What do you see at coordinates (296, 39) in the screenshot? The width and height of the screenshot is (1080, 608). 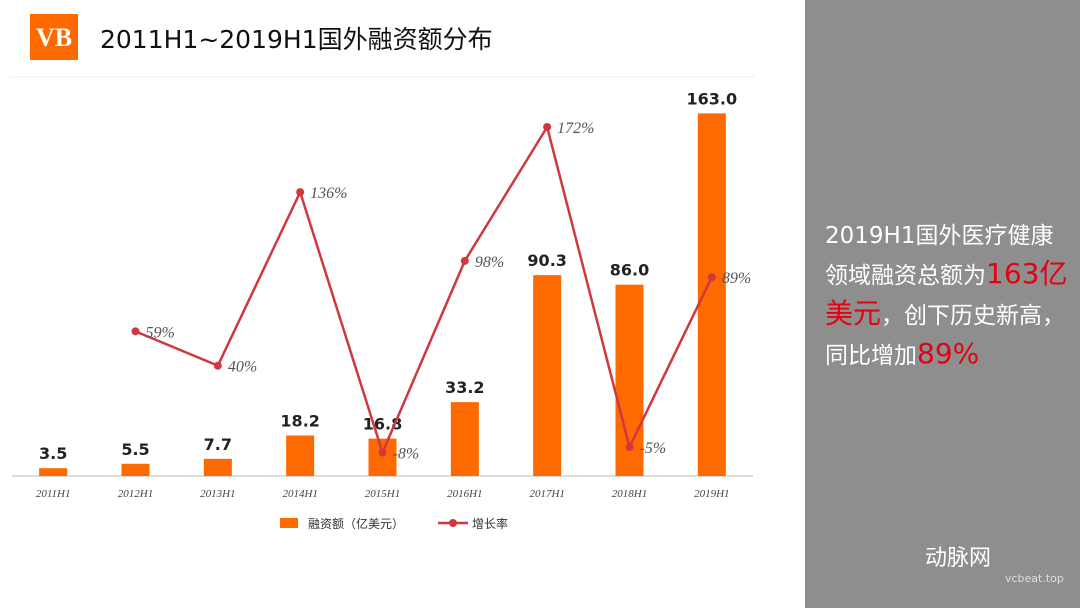 I see `chart-title: 2011H1~2019H1国外融资额分布` at bounding box center [296, 39].